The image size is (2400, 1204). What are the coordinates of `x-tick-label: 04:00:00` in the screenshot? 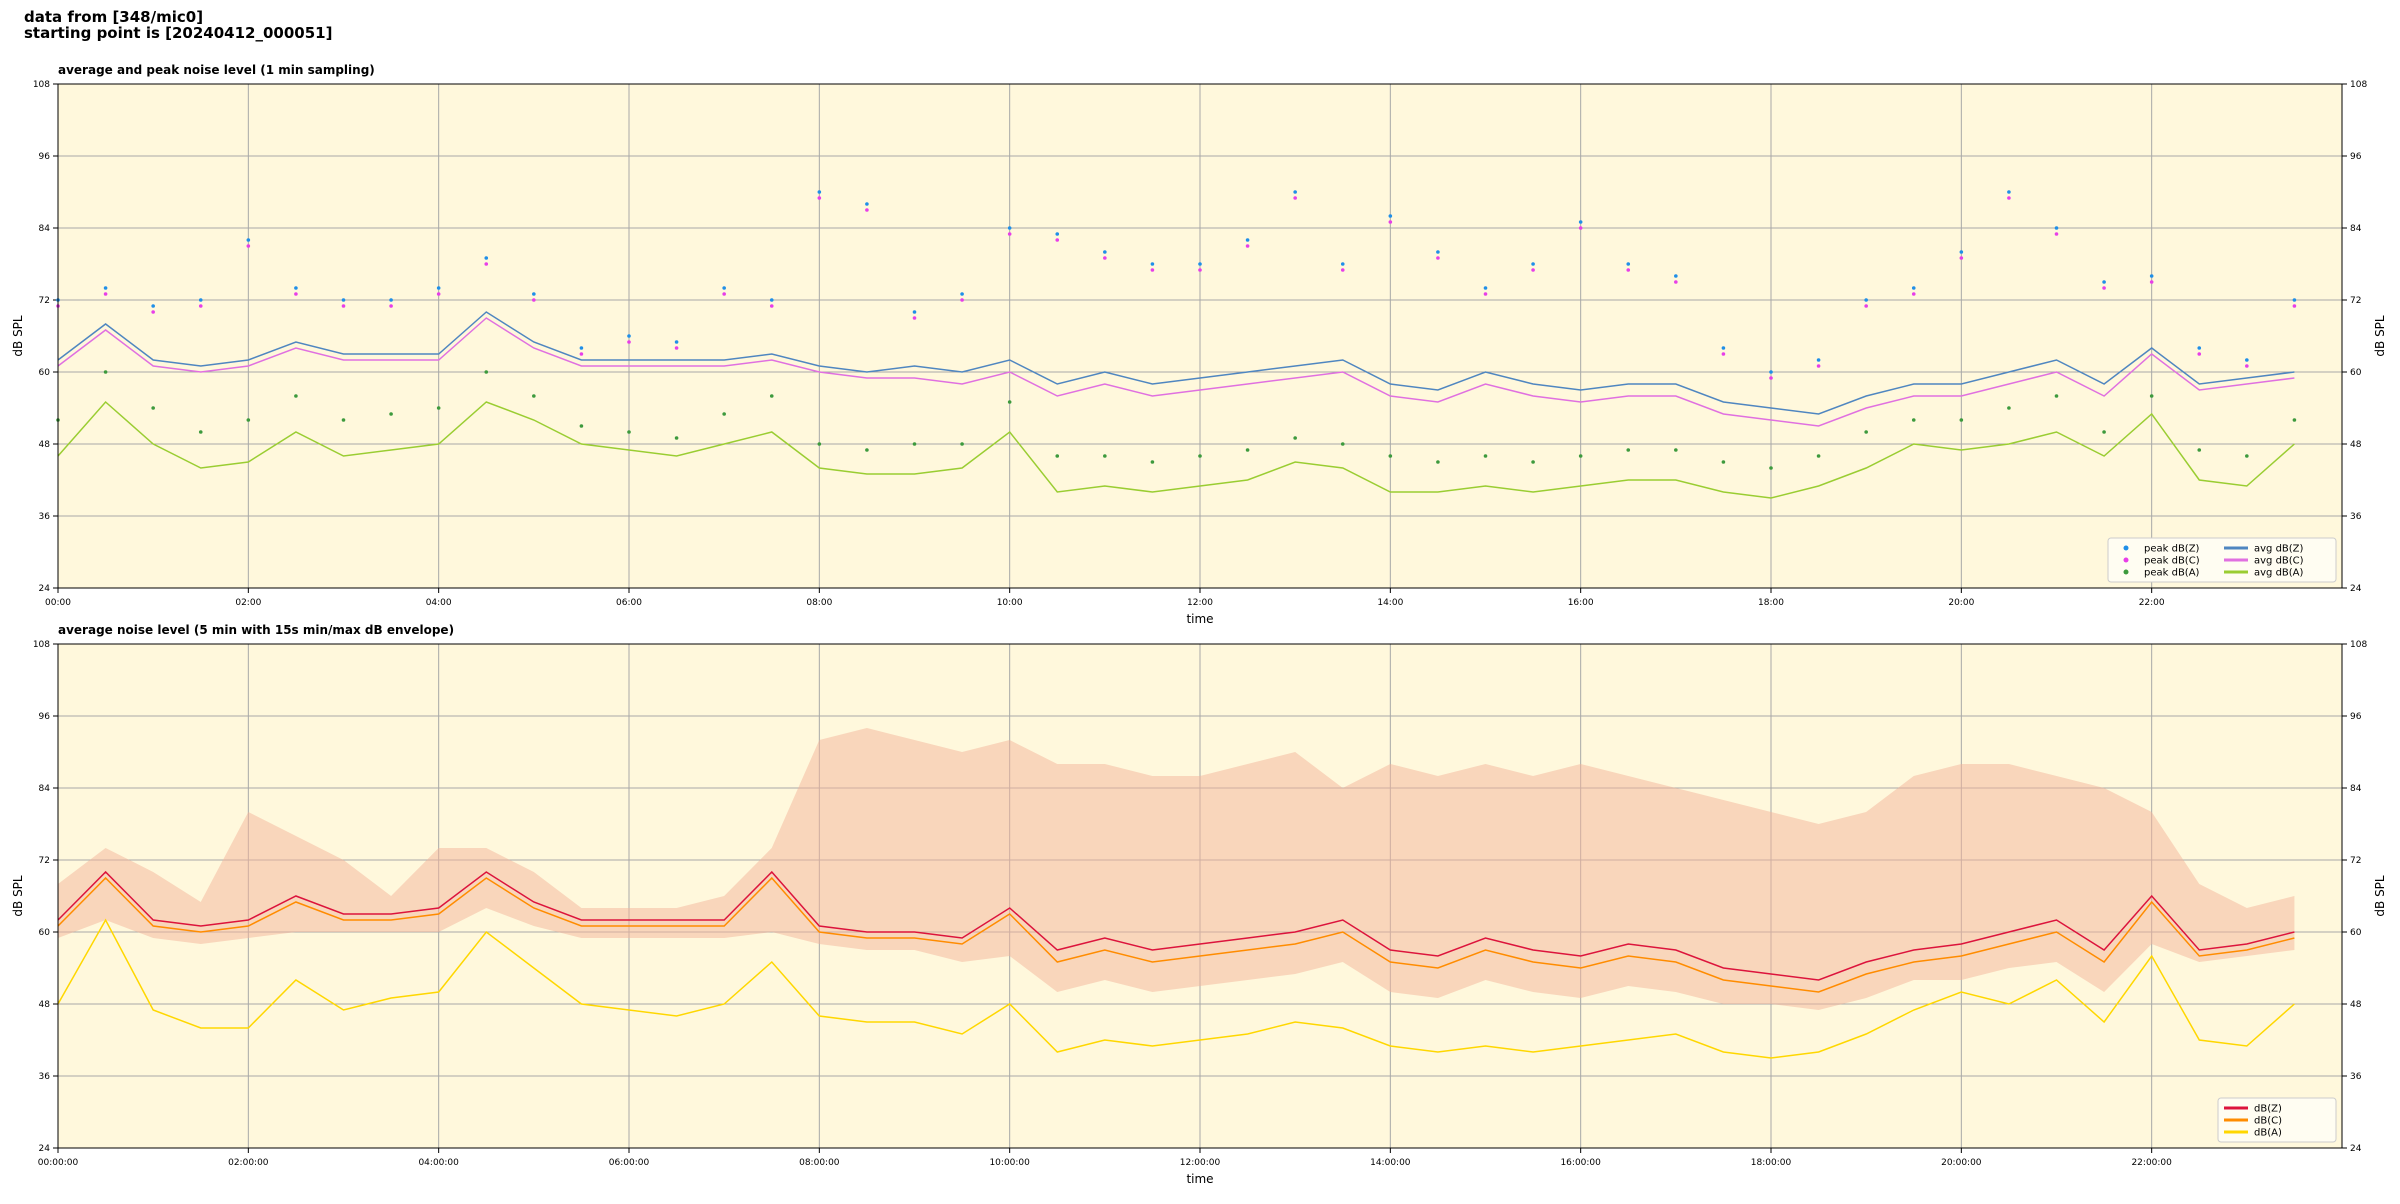 It's located at (438, 1163).